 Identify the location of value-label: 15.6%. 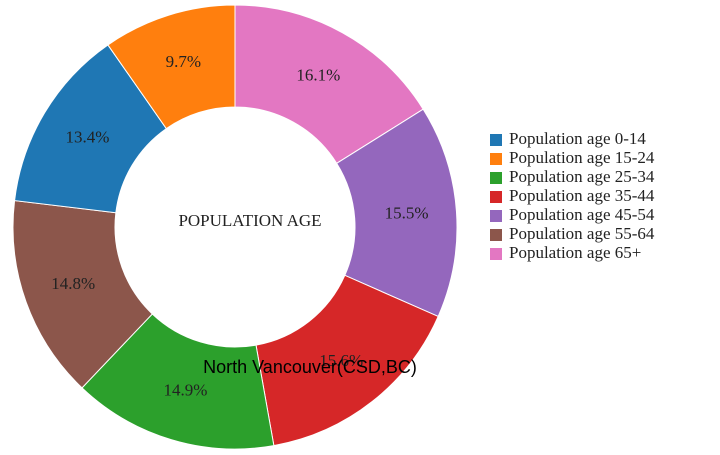
(341, 360).